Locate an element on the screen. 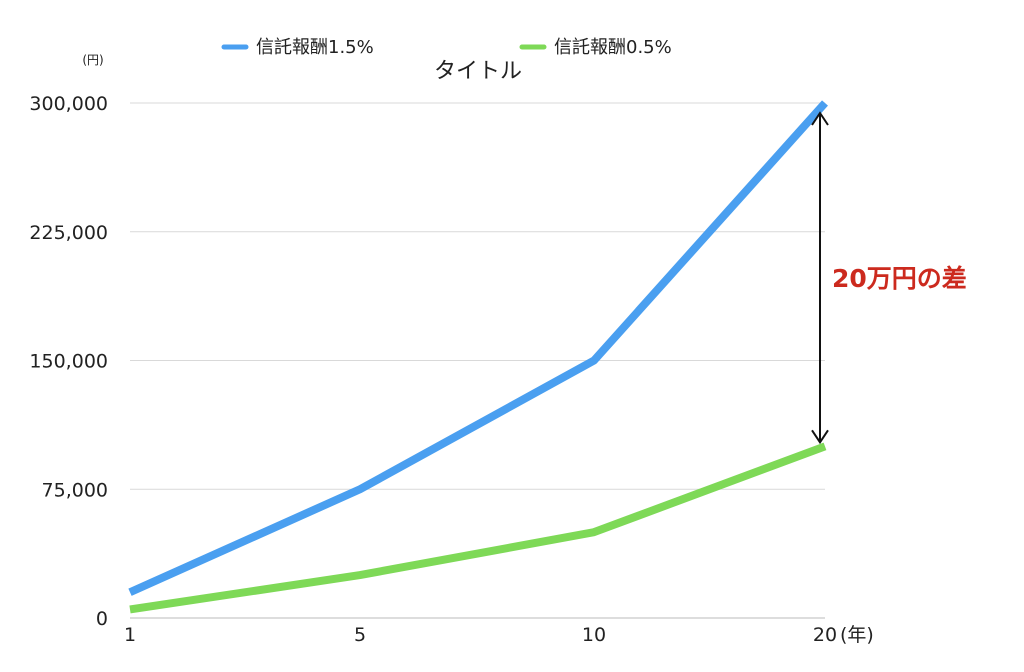 The height and width of the screenshot is (672, 1024). x-tick-label: 5 is located at coordinates (360, 635).